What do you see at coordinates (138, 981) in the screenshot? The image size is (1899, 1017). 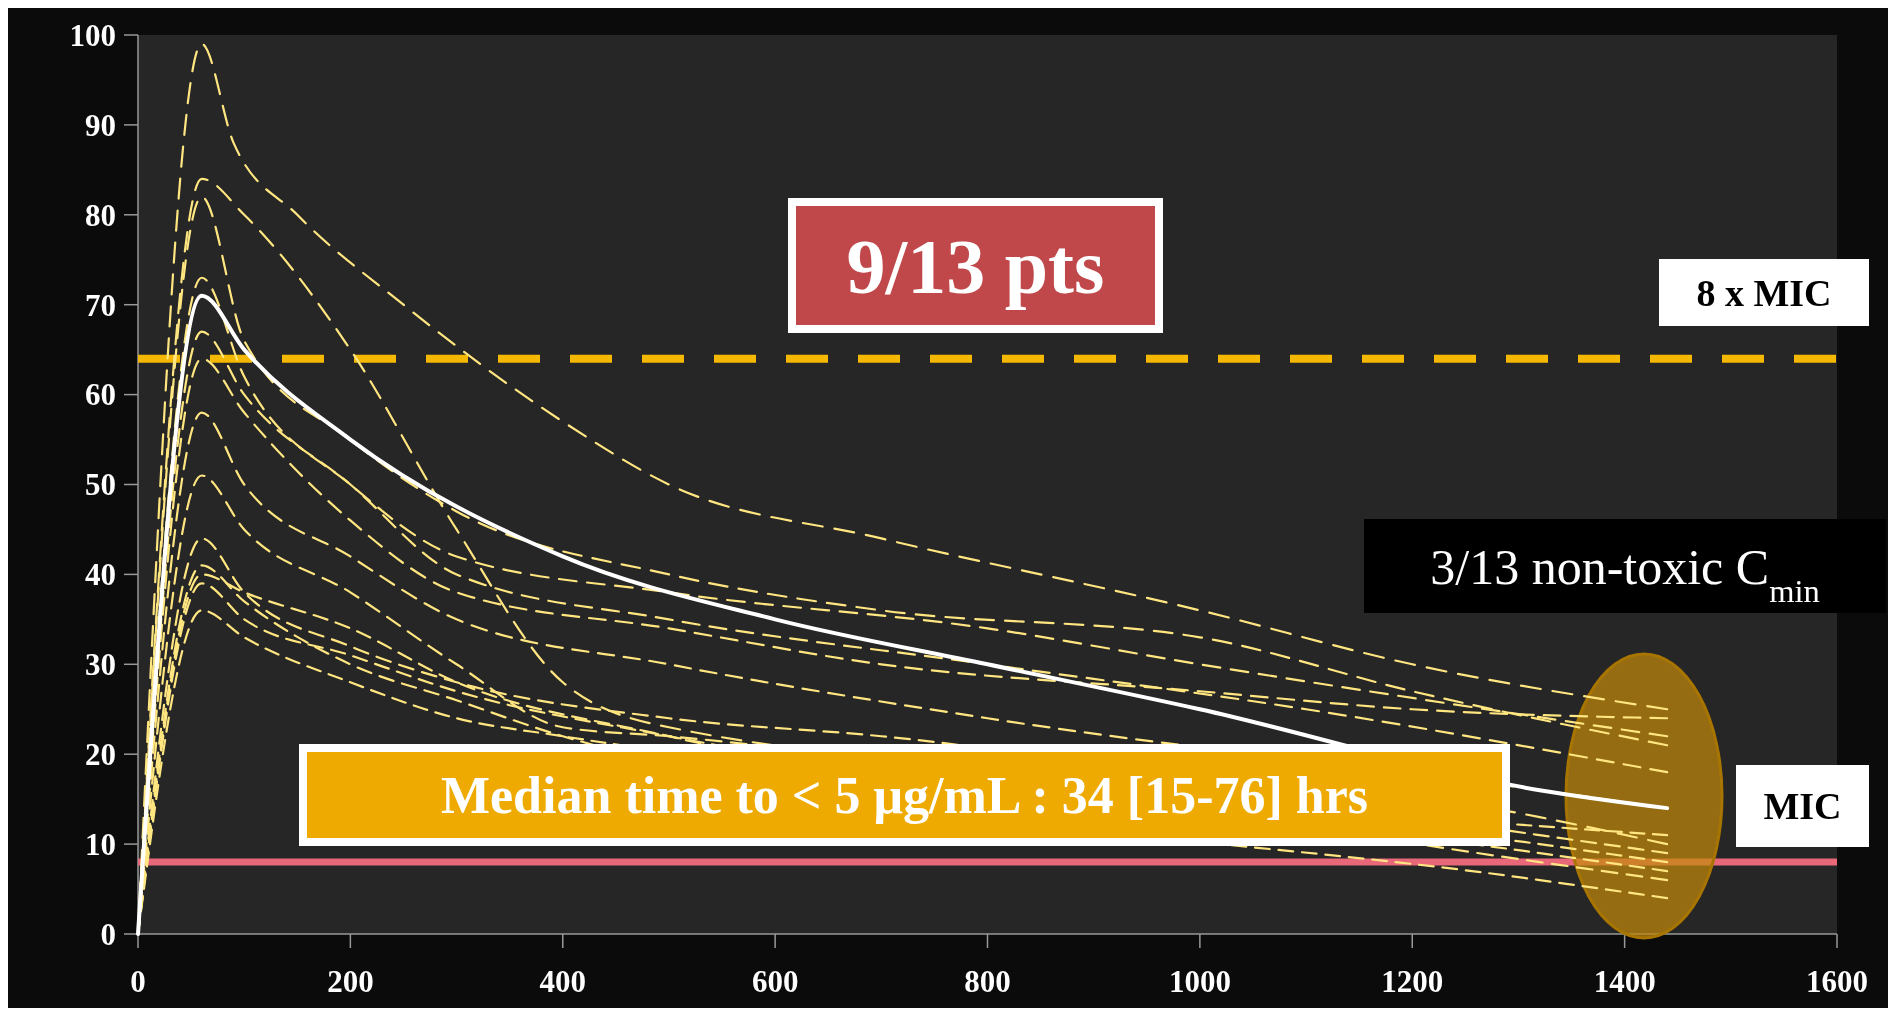 I see `x-tick-label: 0` at bounding box center [138, 981].